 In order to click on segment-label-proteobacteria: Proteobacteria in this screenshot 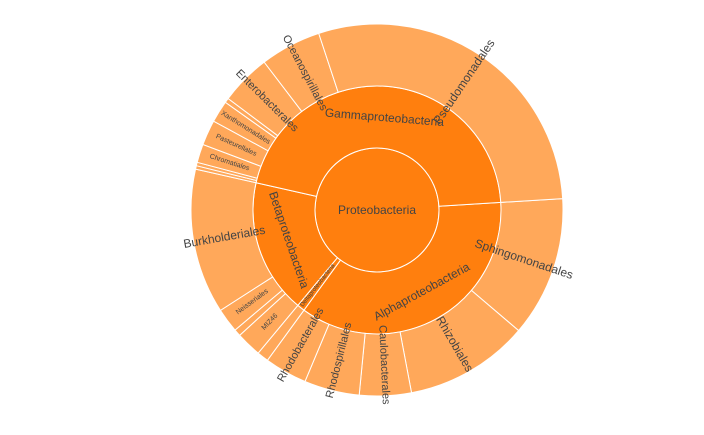, I will do `click(377, 210)`.